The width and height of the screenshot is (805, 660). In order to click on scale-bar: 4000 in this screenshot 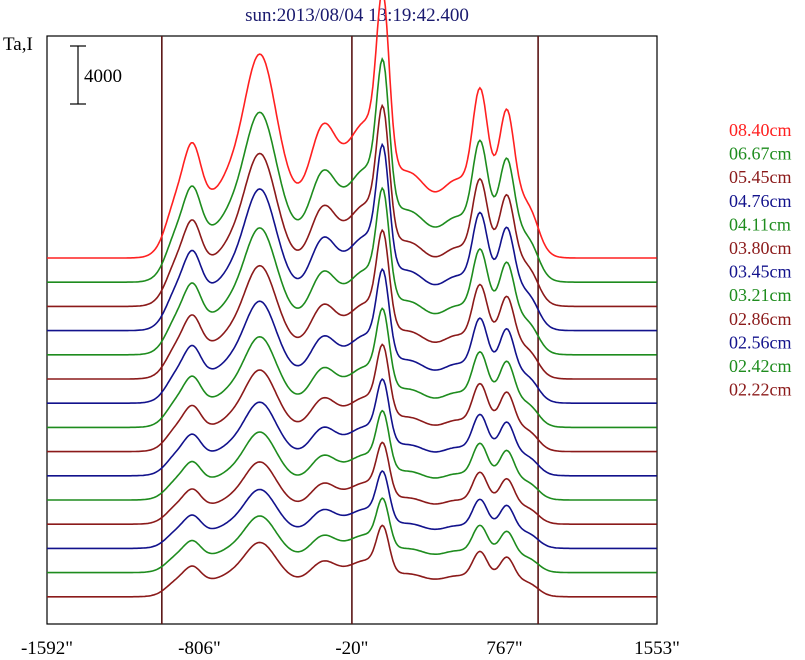, I will do `click(96, 75)`.